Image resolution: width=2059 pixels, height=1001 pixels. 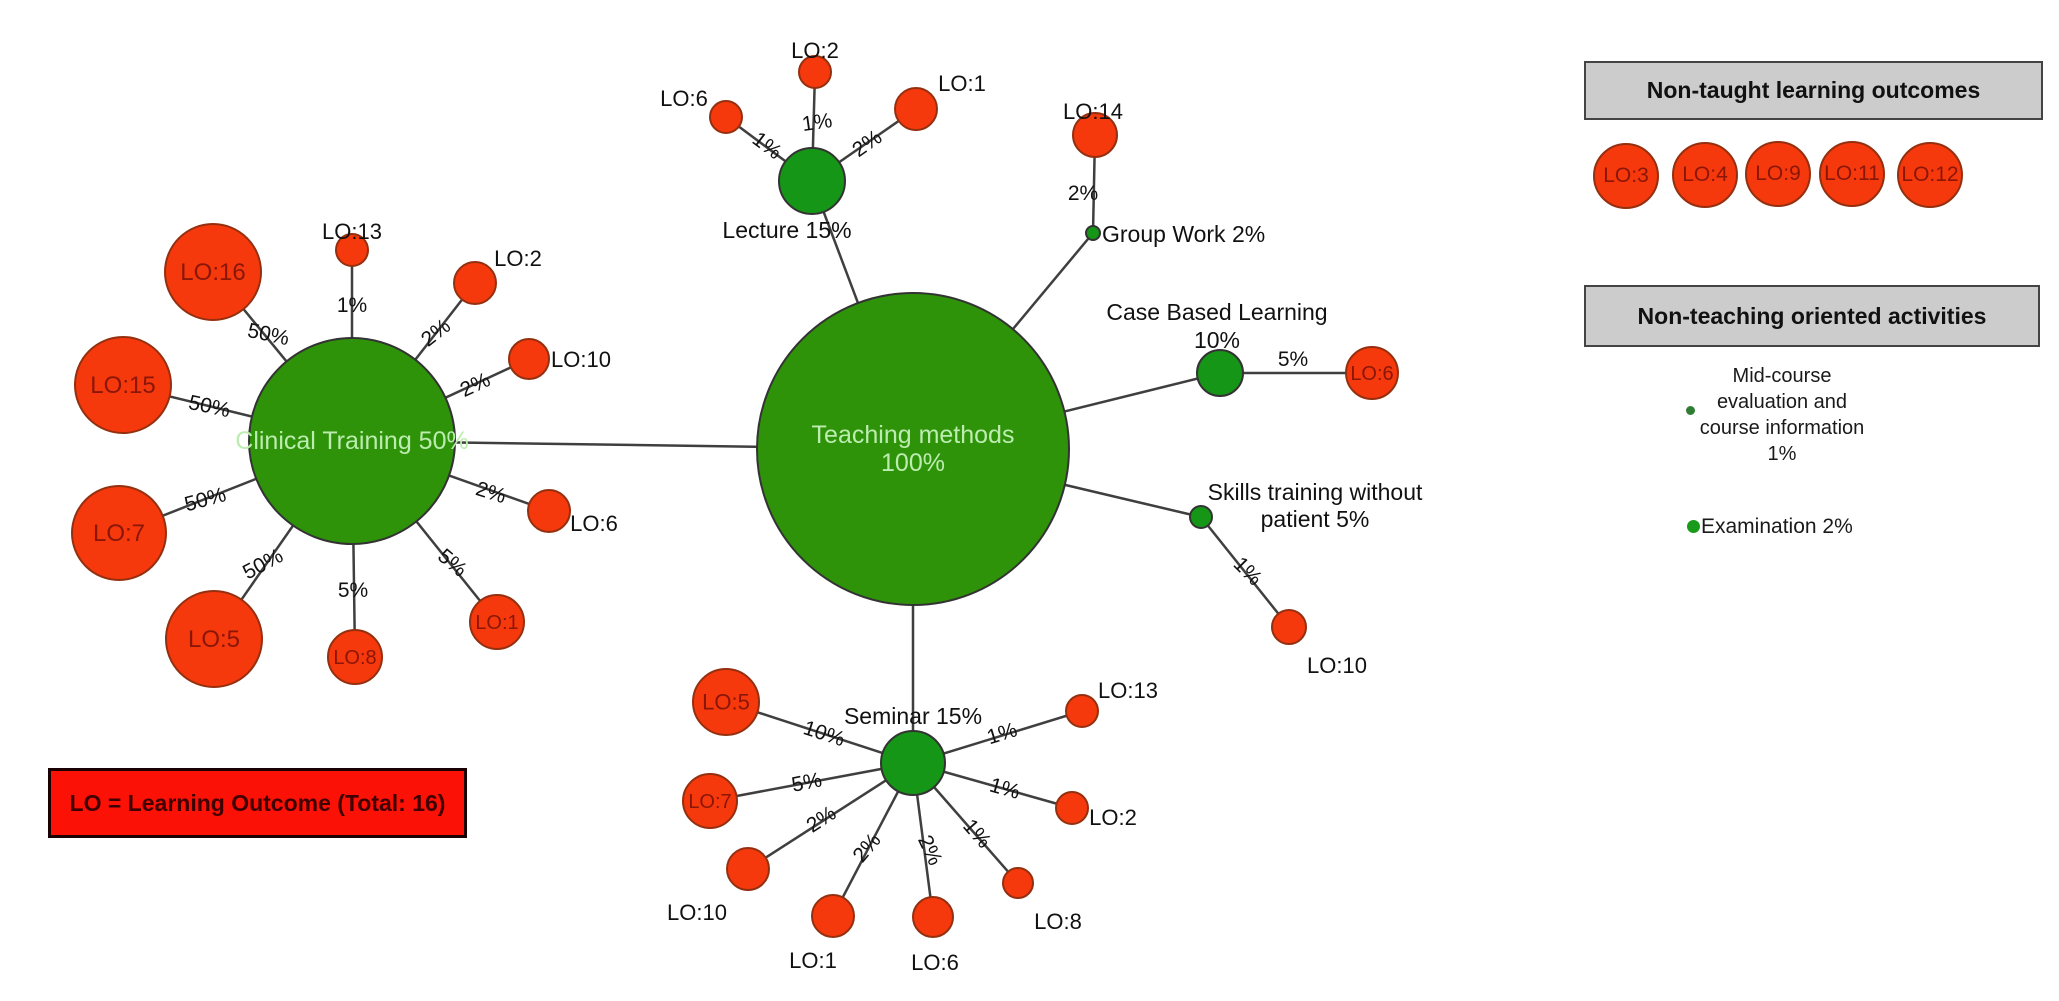 I want to click on lo-note-text: LO = Learning Outcome (Total: 16), so click(x=257, y=802).